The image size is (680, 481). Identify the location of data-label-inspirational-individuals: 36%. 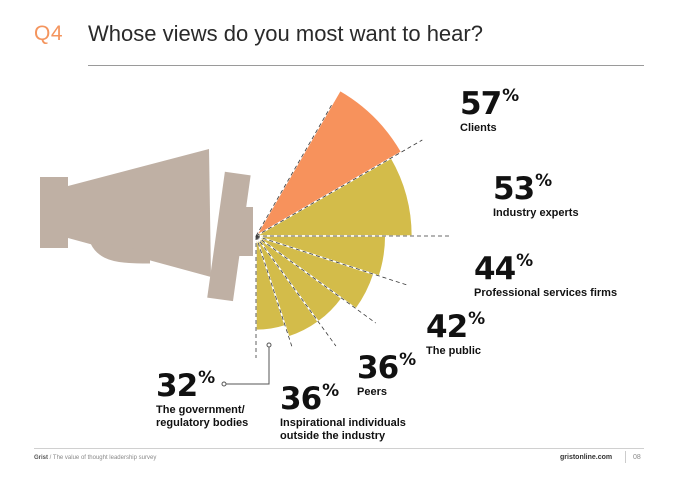
(309, 399).